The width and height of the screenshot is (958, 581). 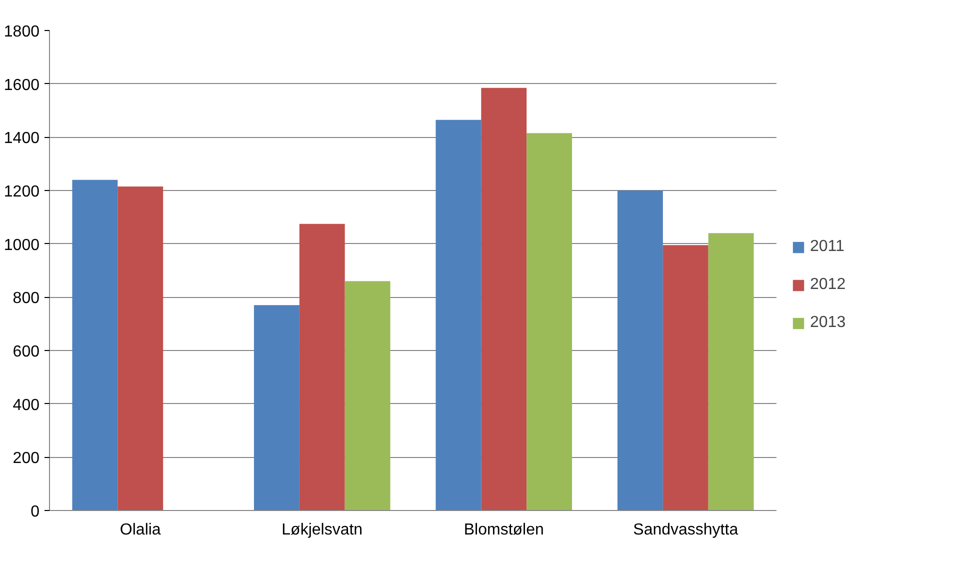 What do you see at coordinates (35, 512) in the screenshot?
I see `y-tick-label: 0` at bounding box center [35, 512].